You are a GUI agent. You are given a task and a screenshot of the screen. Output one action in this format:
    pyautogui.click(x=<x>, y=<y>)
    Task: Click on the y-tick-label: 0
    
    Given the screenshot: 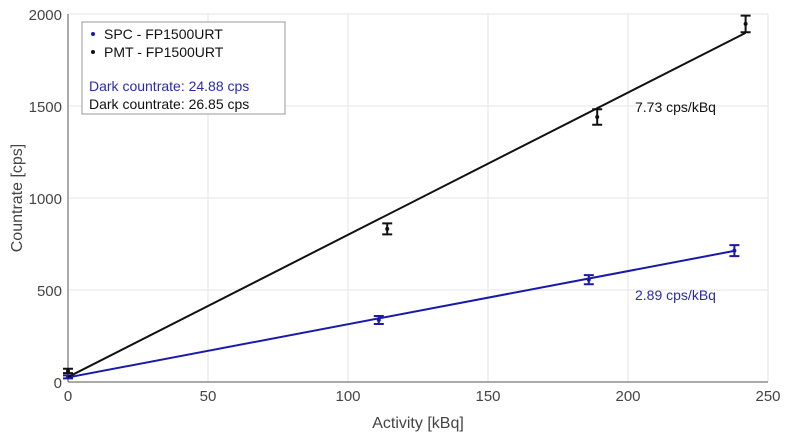 What is the action you would take?
    pyautogui.click(x=58, y=383)
    